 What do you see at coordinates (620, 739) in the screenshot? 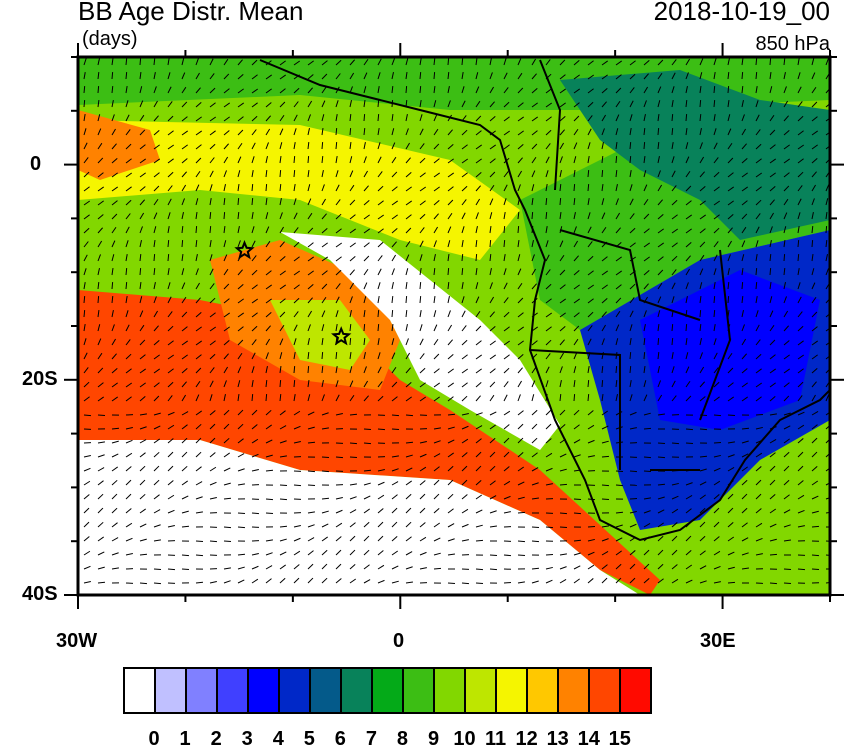
I see `colorbar-label: 15` at bounding box center [620, 739].